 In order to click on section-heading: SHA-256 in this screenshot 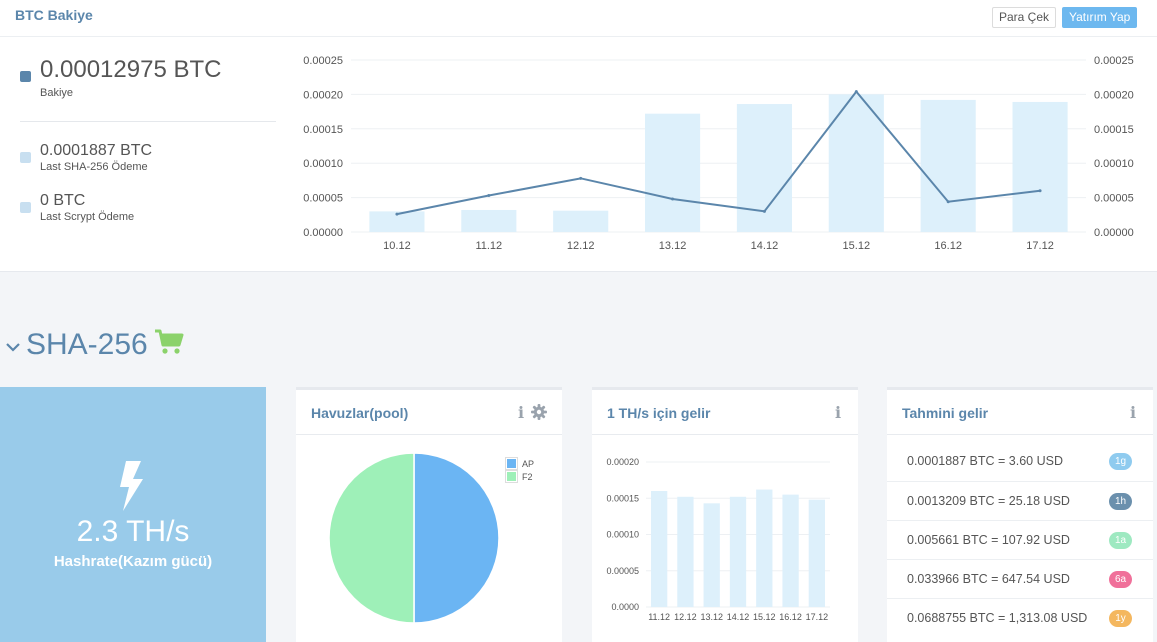, I will do `click(95, 345)`.